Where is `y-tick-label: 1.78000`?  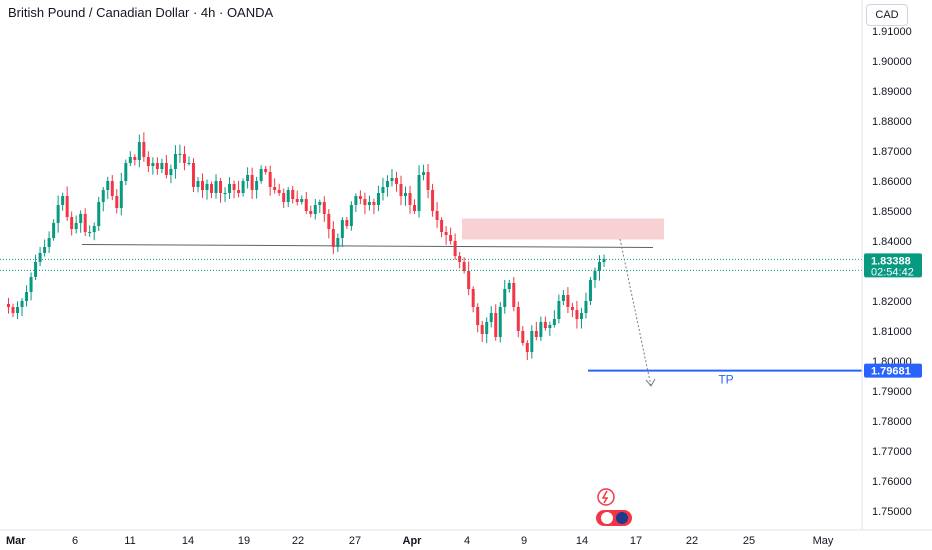 y-tick-label: 1.78000 is located at coordinates (892, 422).